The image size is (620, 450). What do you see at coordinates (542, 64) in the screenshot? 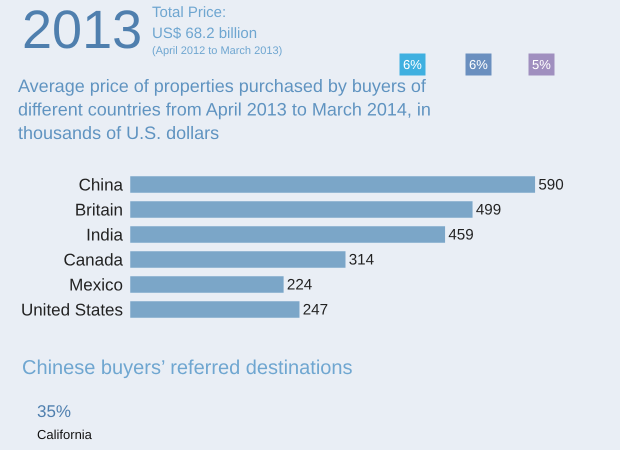
I see `text: 5%` at bounding box center [542, 64].